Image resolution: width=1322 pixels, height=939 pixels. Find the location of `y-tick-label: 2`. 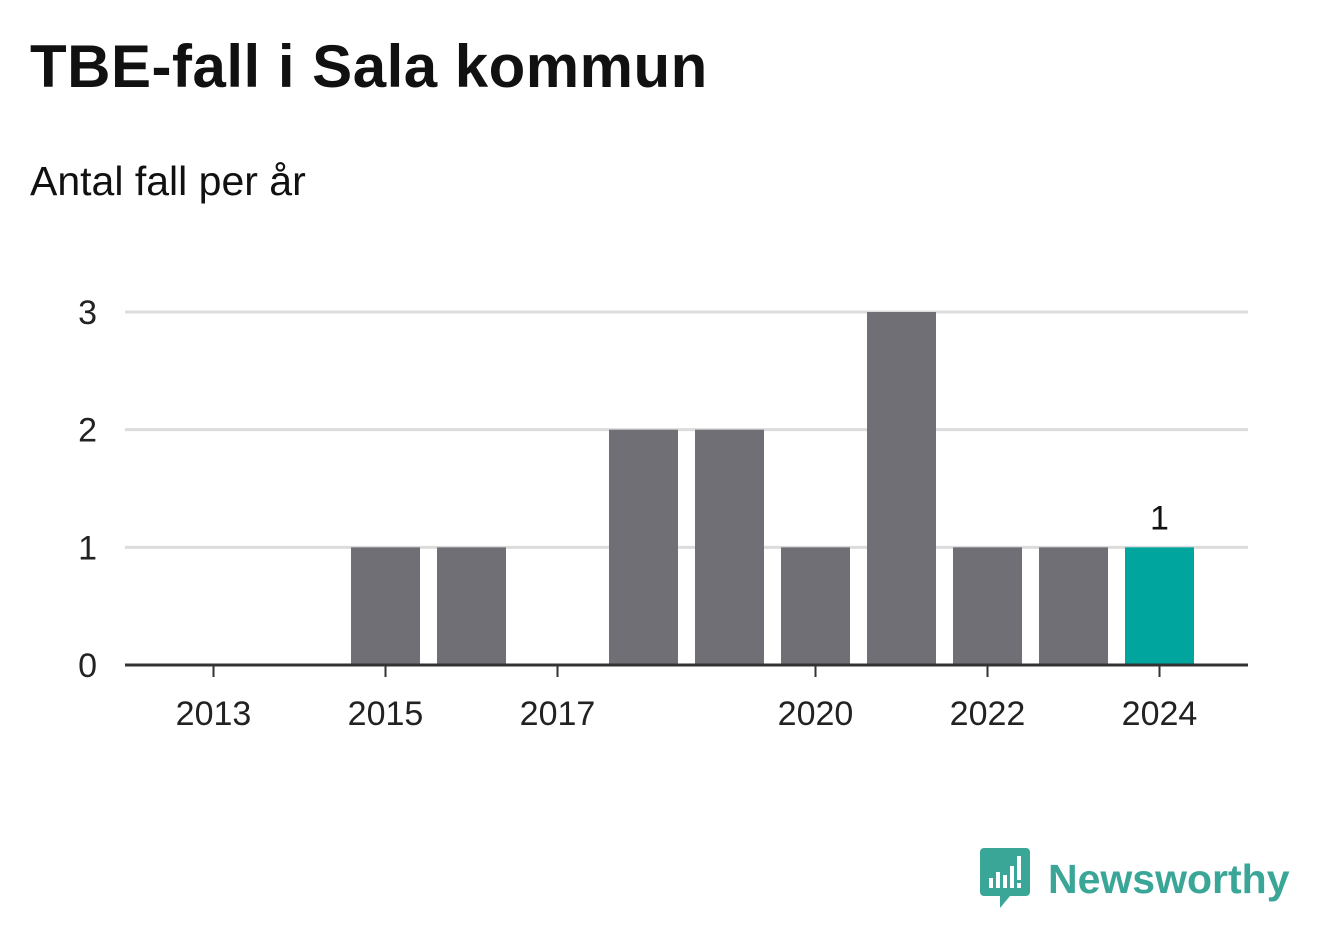

y-tick-label: 2 is located at coordinates (87, 431).